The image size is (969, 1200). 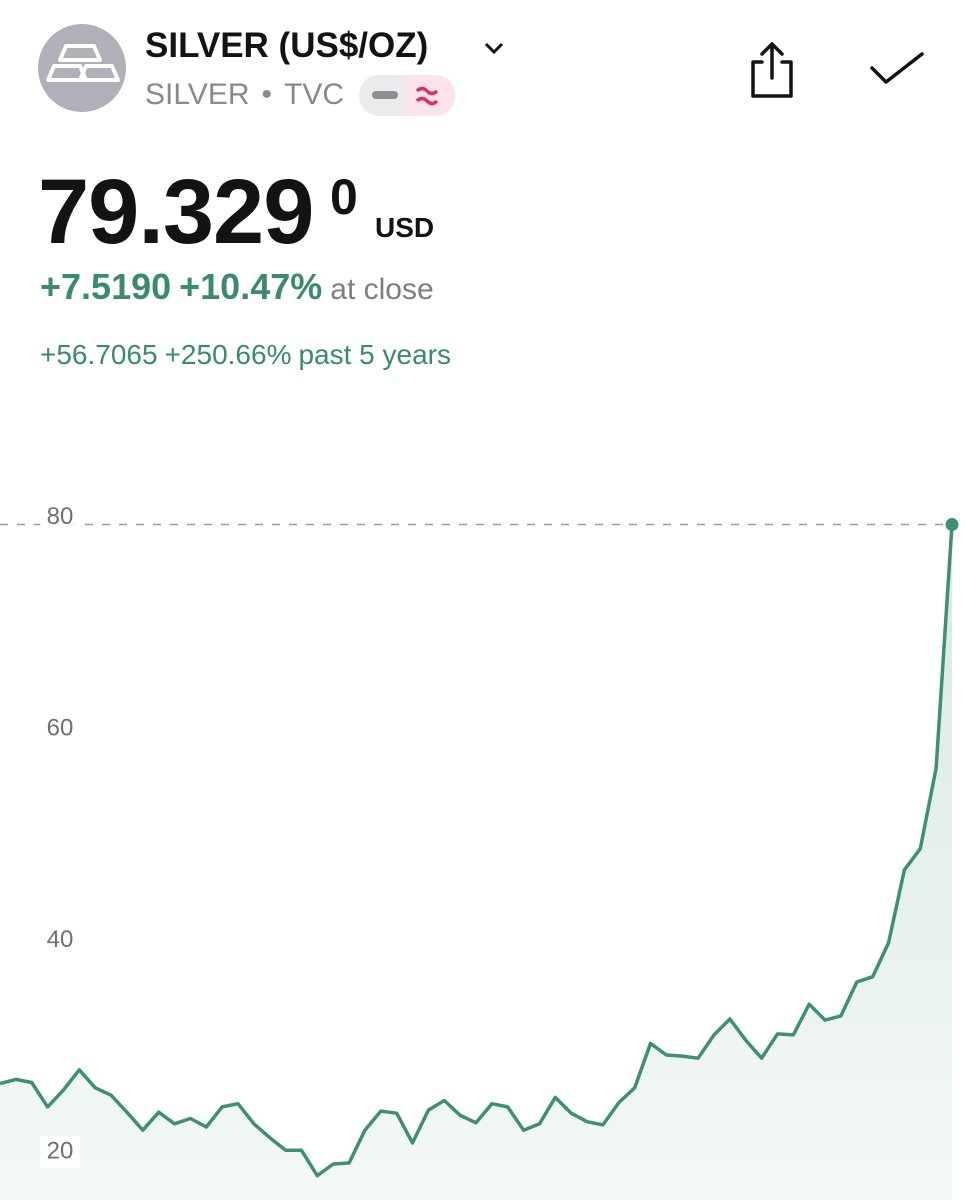 I want to click on header-icons, so click(x=481, y=70).